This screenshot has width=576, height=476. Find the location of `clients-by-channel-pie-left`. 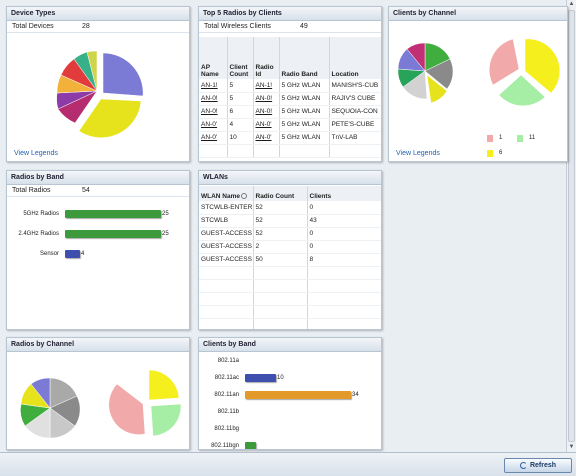

clients-by-channel-pie-left is located at coordinates (425, 73).